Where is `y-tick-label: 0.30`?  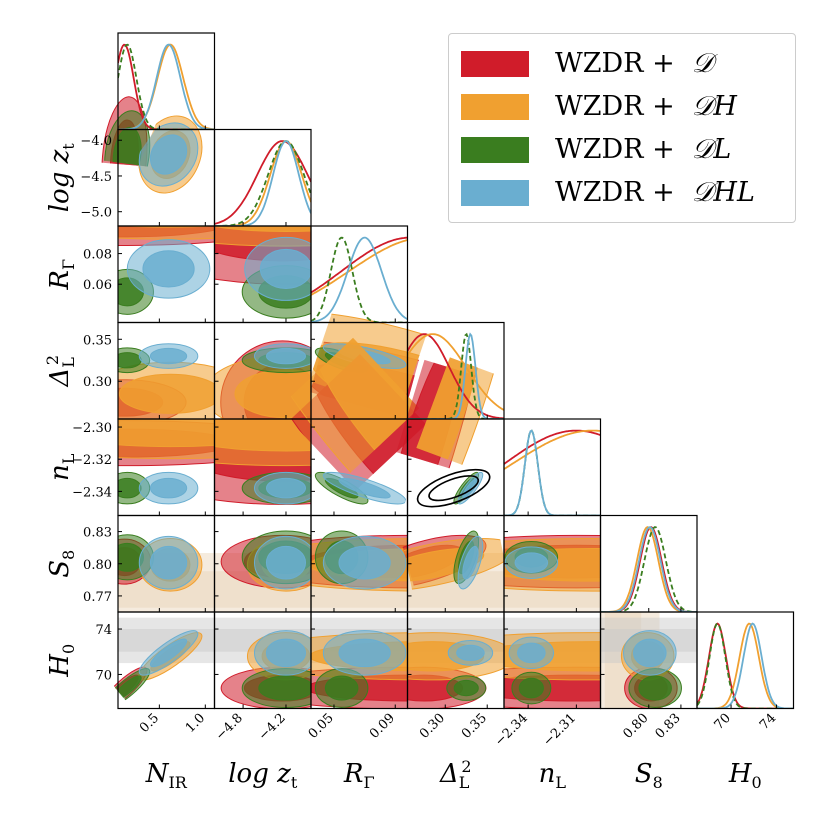 y-tick-label: 0.30 is located at coordinates (97, 382).